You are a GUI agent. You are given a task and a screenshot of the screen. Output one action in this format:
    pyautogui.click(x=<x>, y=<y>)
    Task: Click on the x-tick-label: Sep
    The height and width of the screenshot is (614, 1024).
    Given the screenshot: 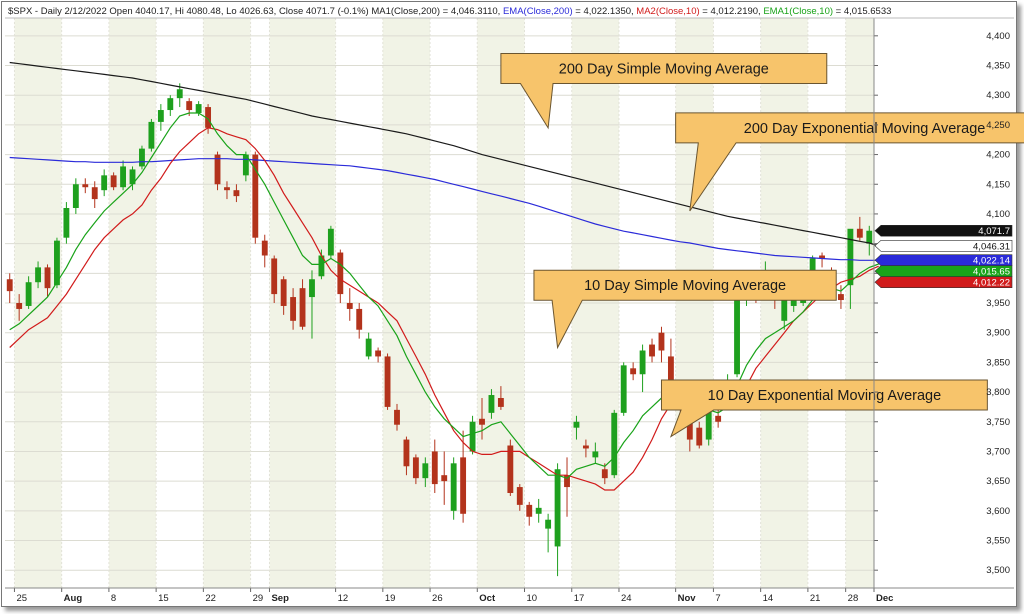 What is the action you would take?
    pyautogui.click(x=280, y=598)
    